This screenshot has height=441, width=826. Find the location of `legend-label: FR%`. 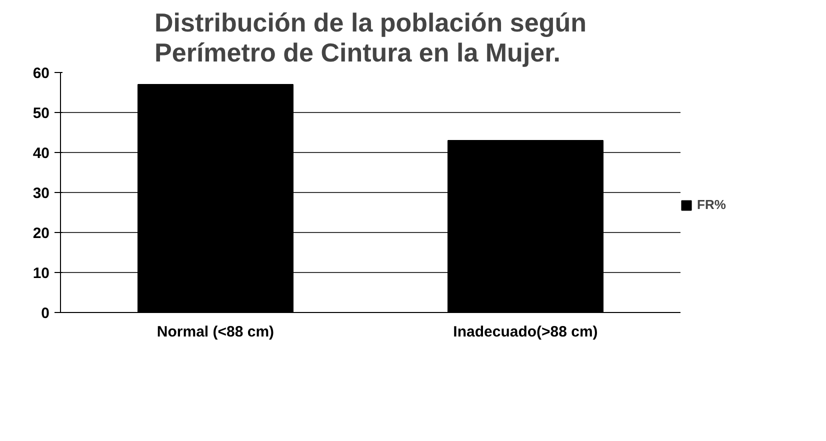

legend-label: FR% is located at coordinates (711, 204).